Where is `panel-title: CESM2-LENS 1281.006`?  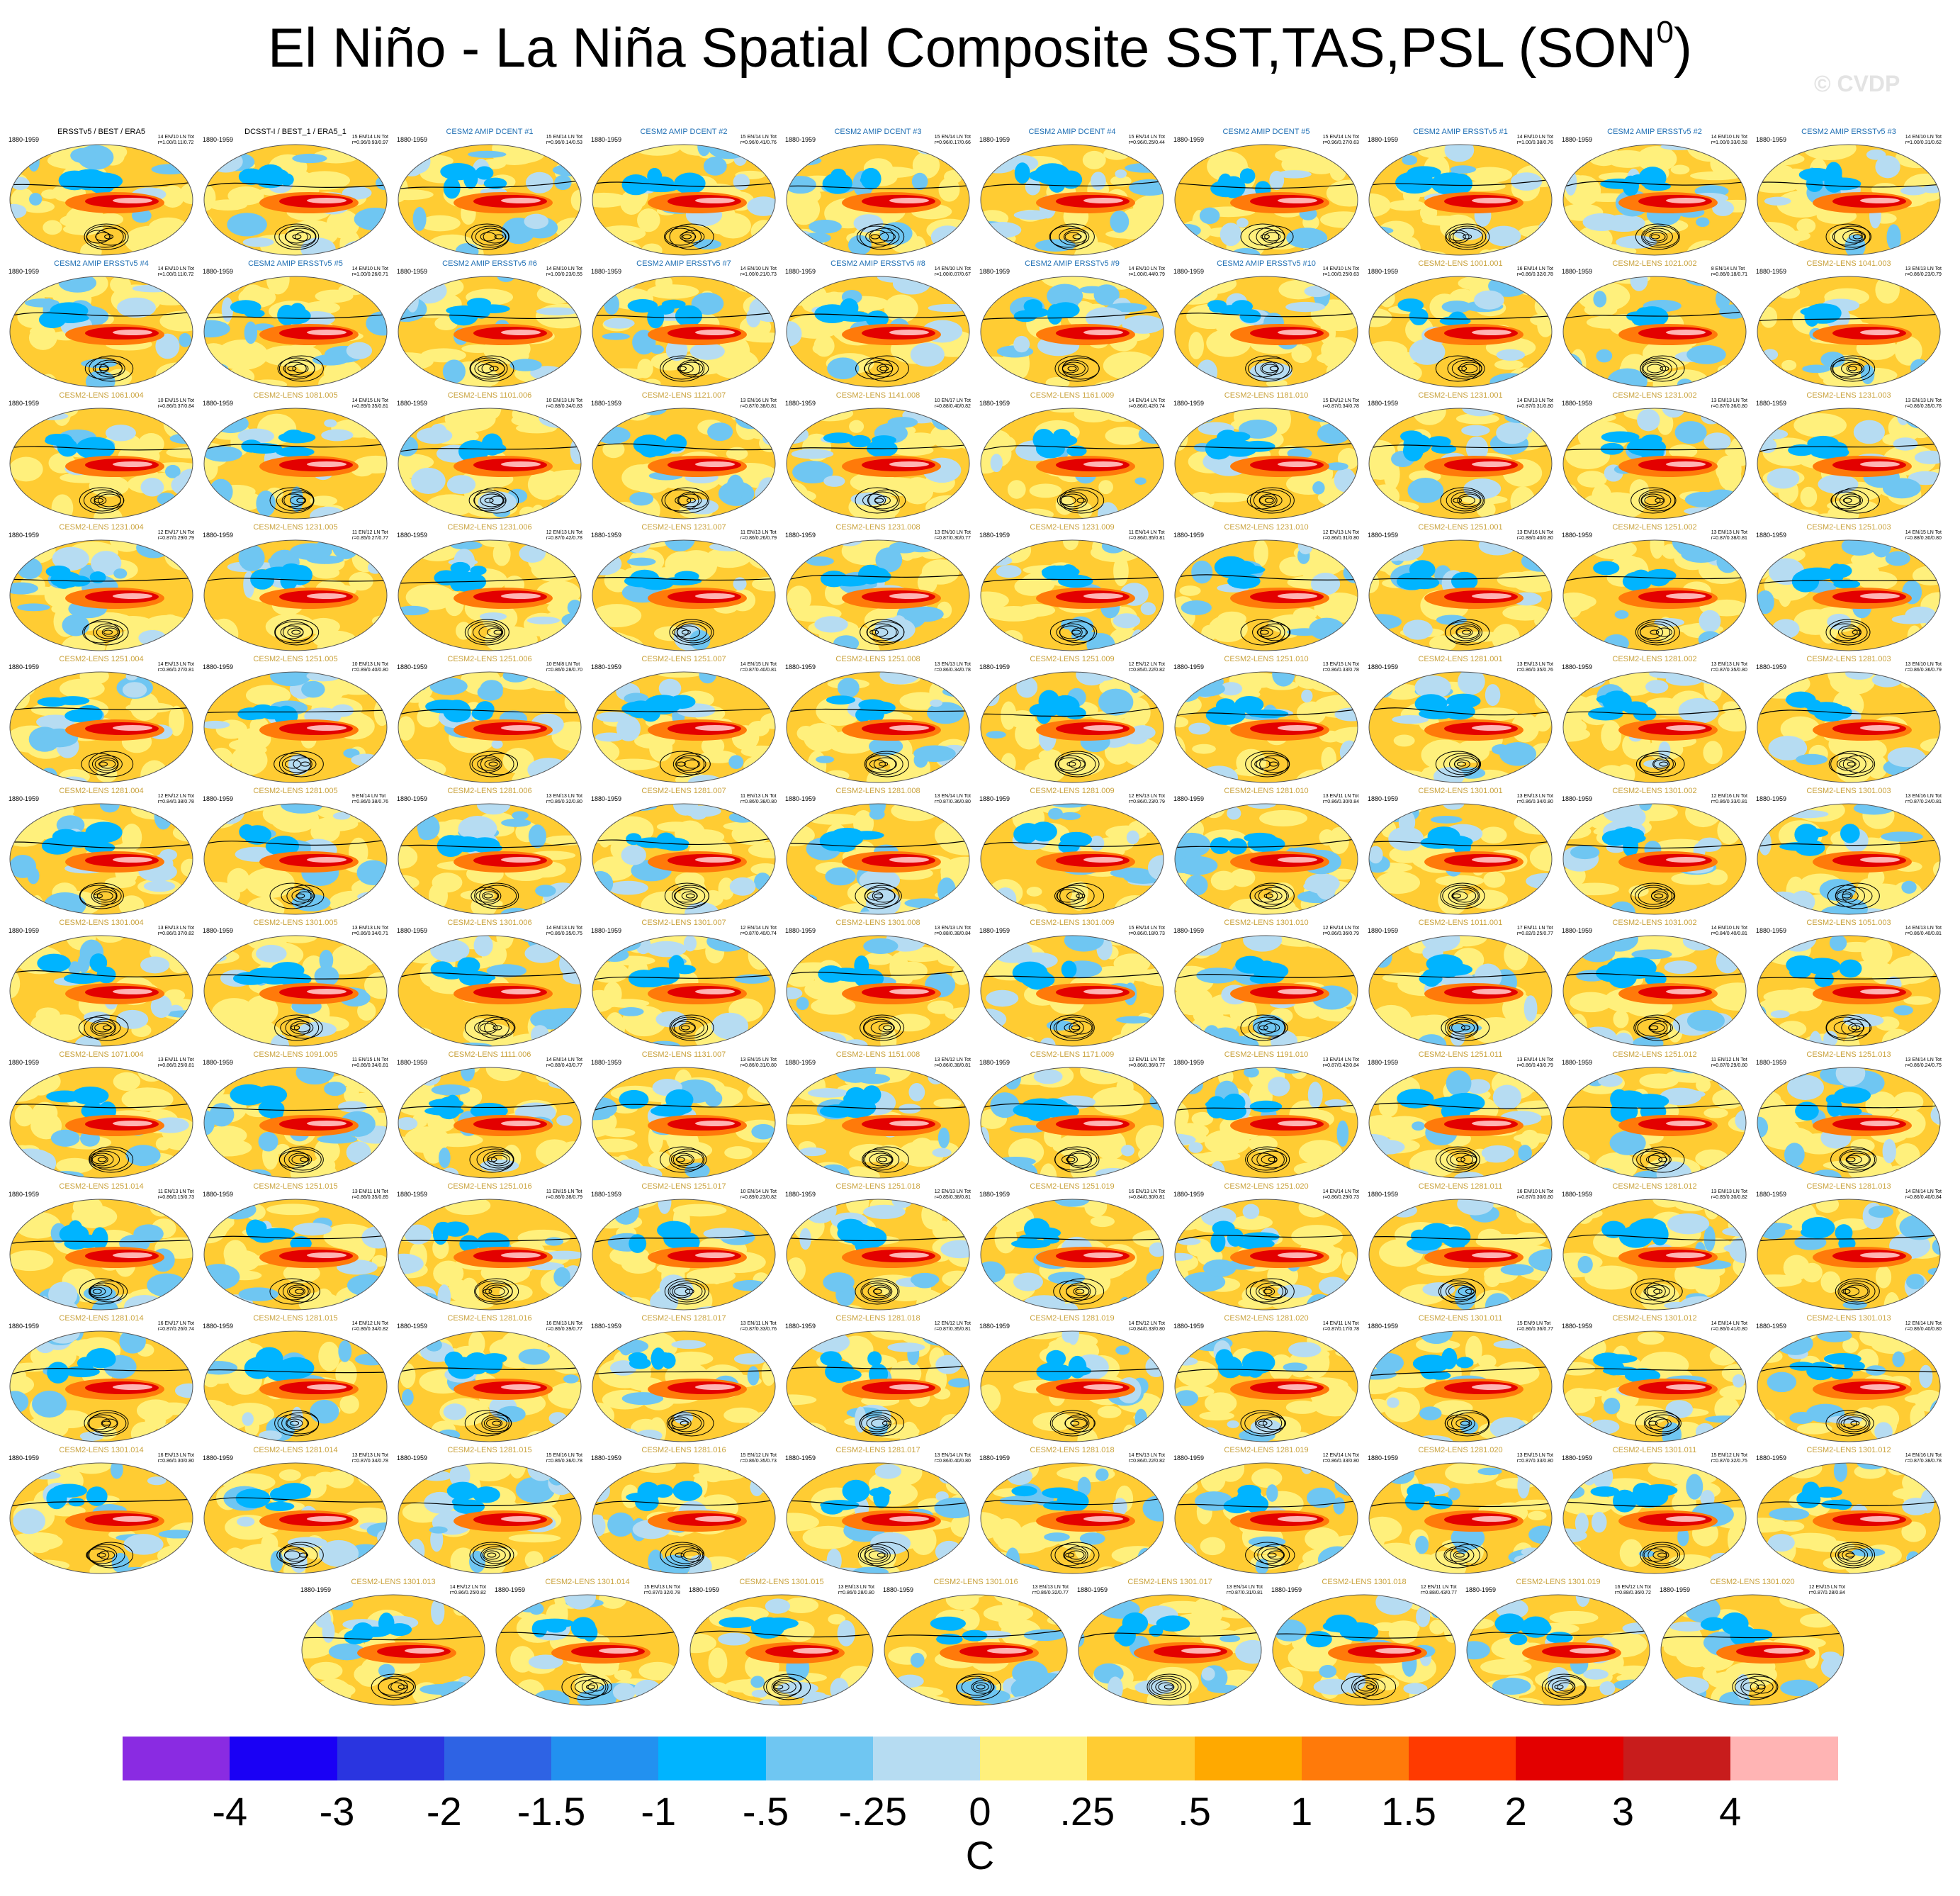 panel-title: CESM2-LENS 1281.006 is located at coordinates (489, 791).